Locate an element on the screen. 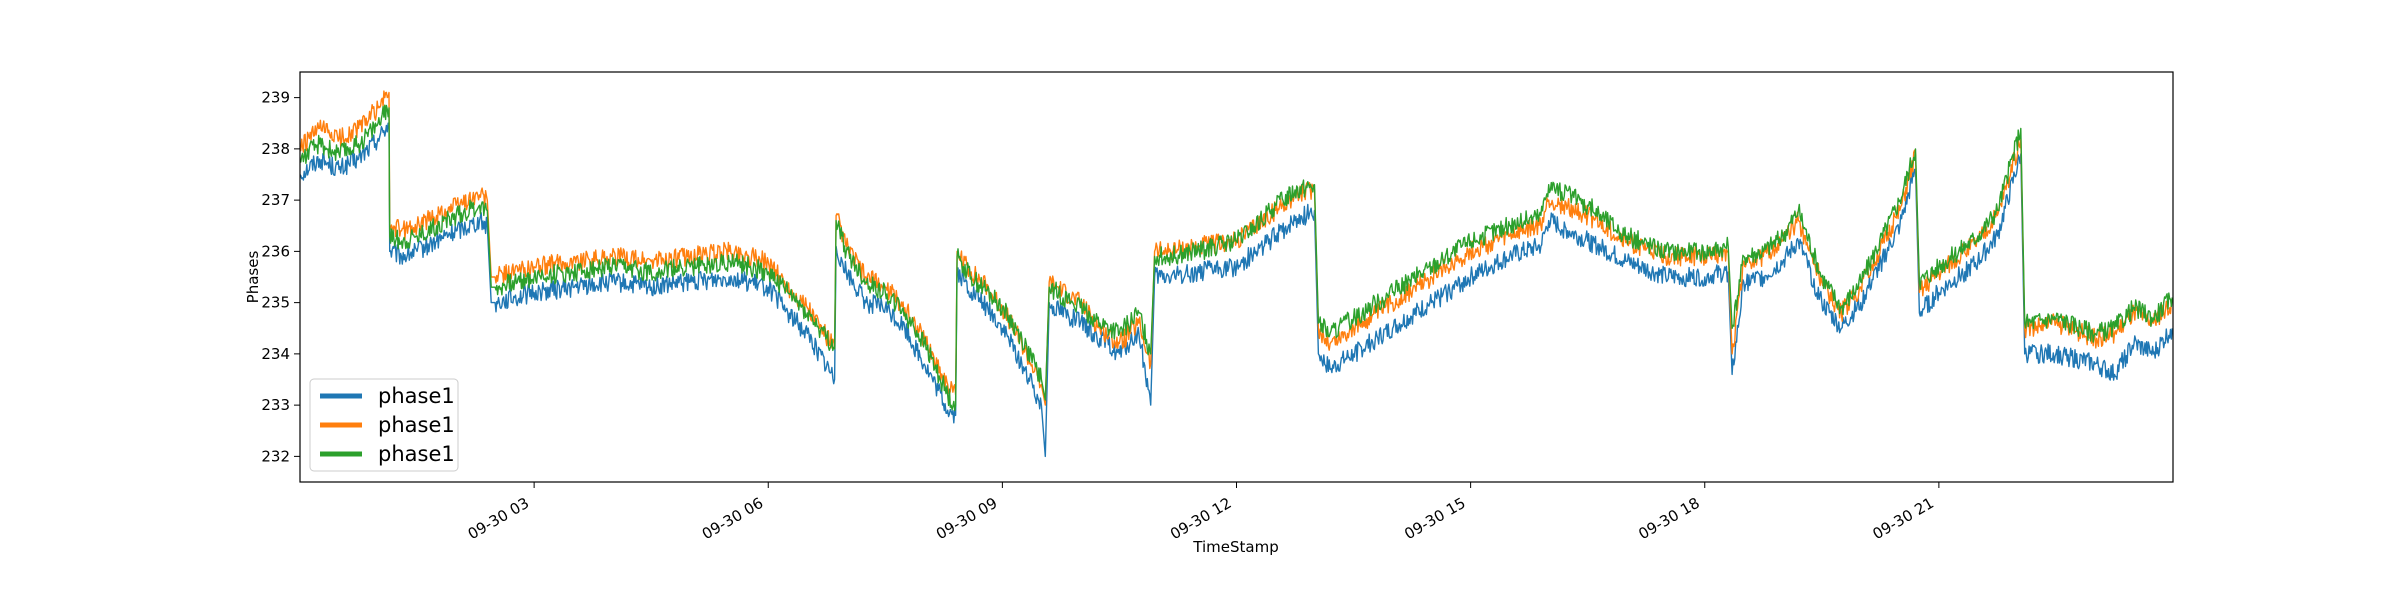 The image size is (2400, 600). y-tick-label: 235 is located at coordinates (275, 303).